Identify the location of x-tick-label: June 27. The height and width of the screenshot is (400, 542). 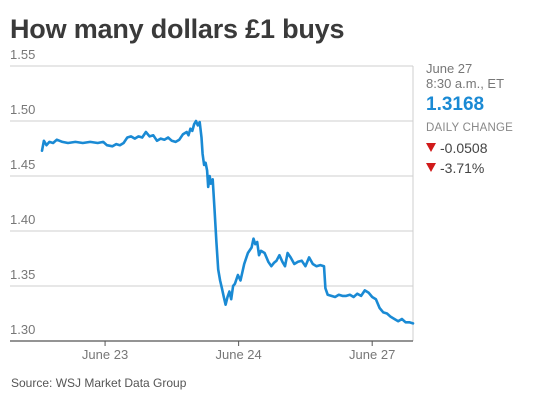
(372, 354).